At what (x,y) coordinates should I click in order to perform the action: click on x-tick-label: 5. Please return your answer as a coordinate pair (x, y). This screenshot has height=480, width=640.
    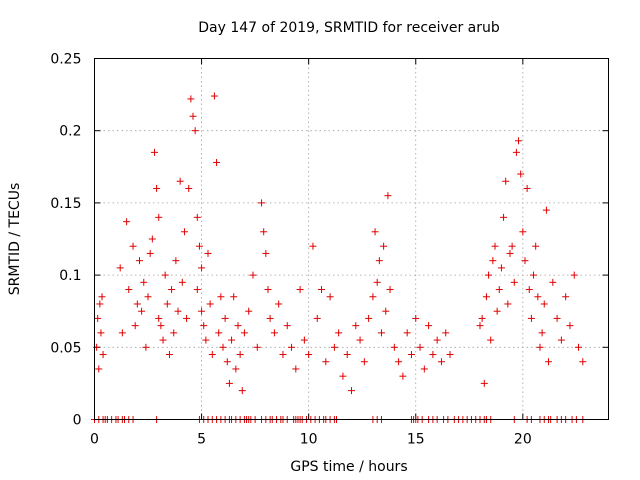
    Looking at the image, I should click on (201, 440).